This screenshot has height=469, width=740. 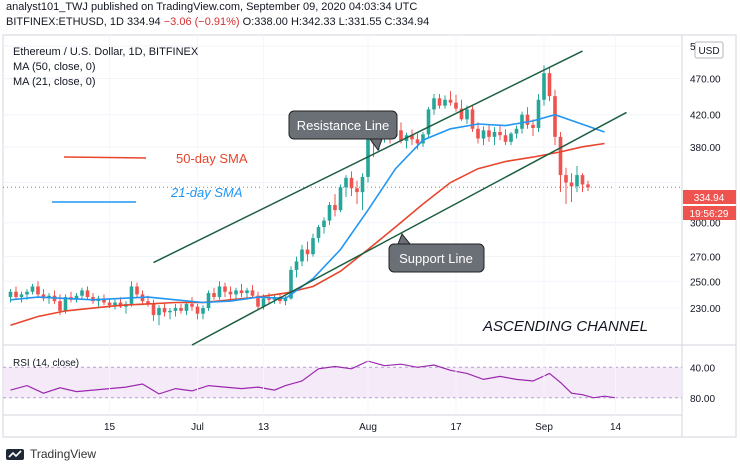 I want to click on price-tick-label: 380.00, so click(x=705, y=148).